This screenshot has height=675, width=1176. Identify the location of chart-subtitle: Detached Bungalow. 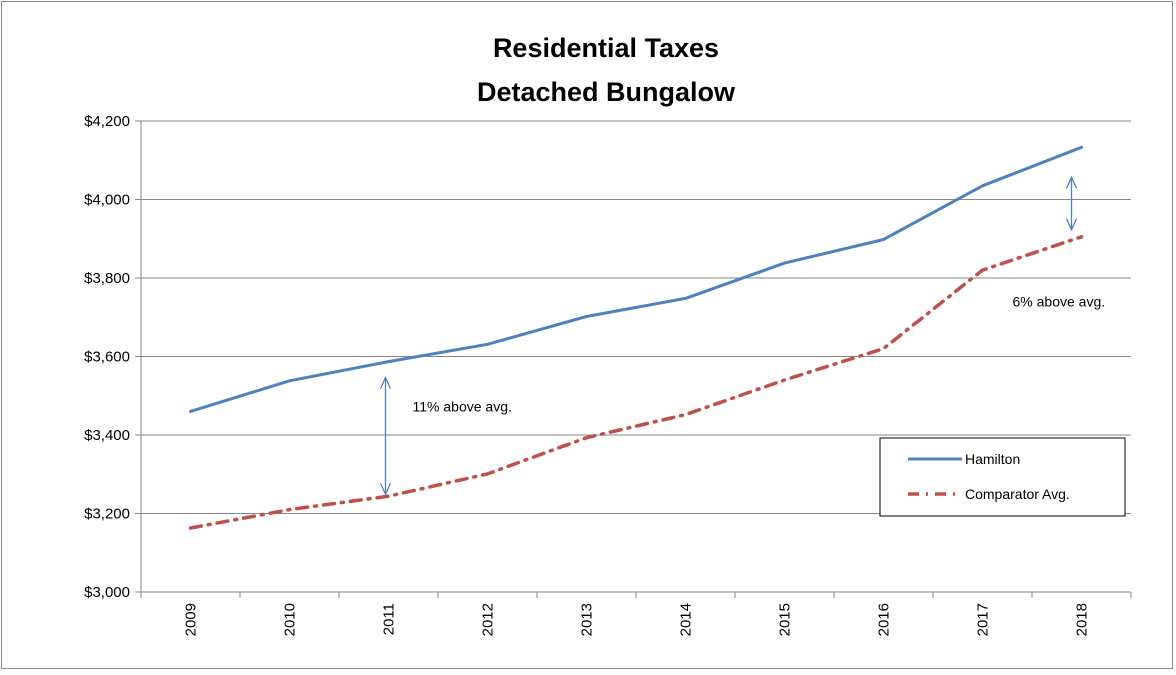
(606, 92).